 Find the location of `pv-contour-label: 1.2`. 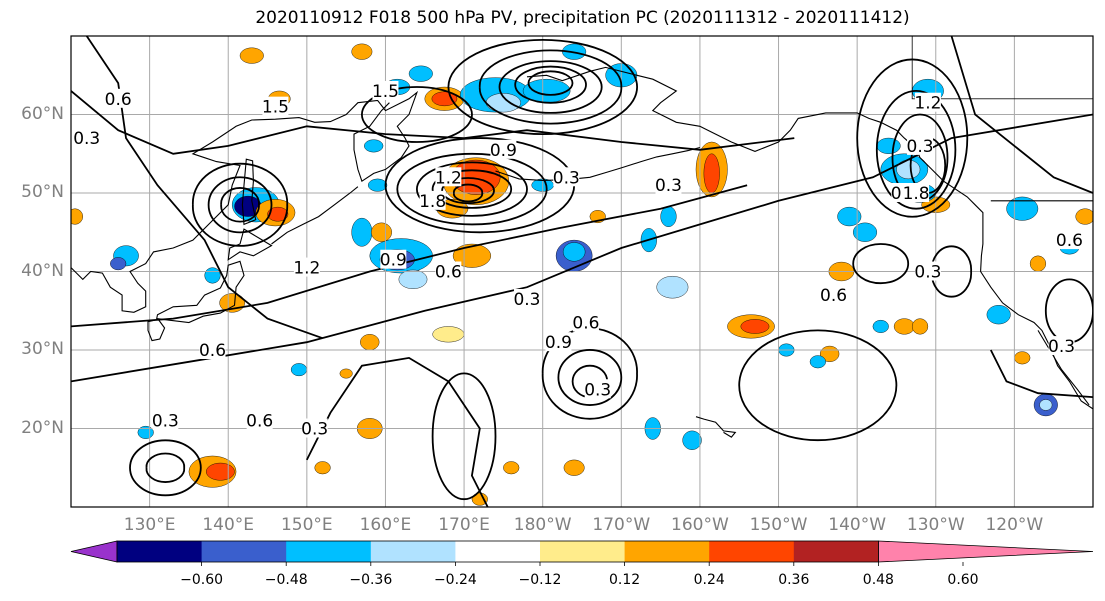

pv-contour-label: 1.2 is located at coordinates (927, 103).